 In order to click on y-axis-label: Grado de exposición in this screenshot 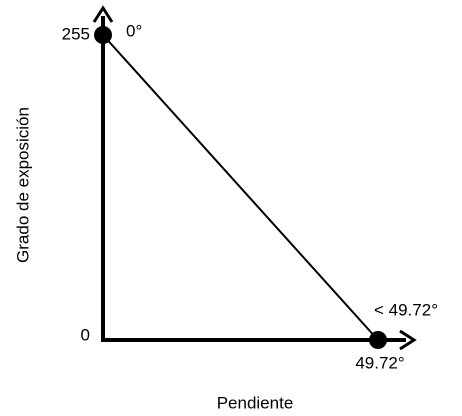, I will do `click(22, 185)`.